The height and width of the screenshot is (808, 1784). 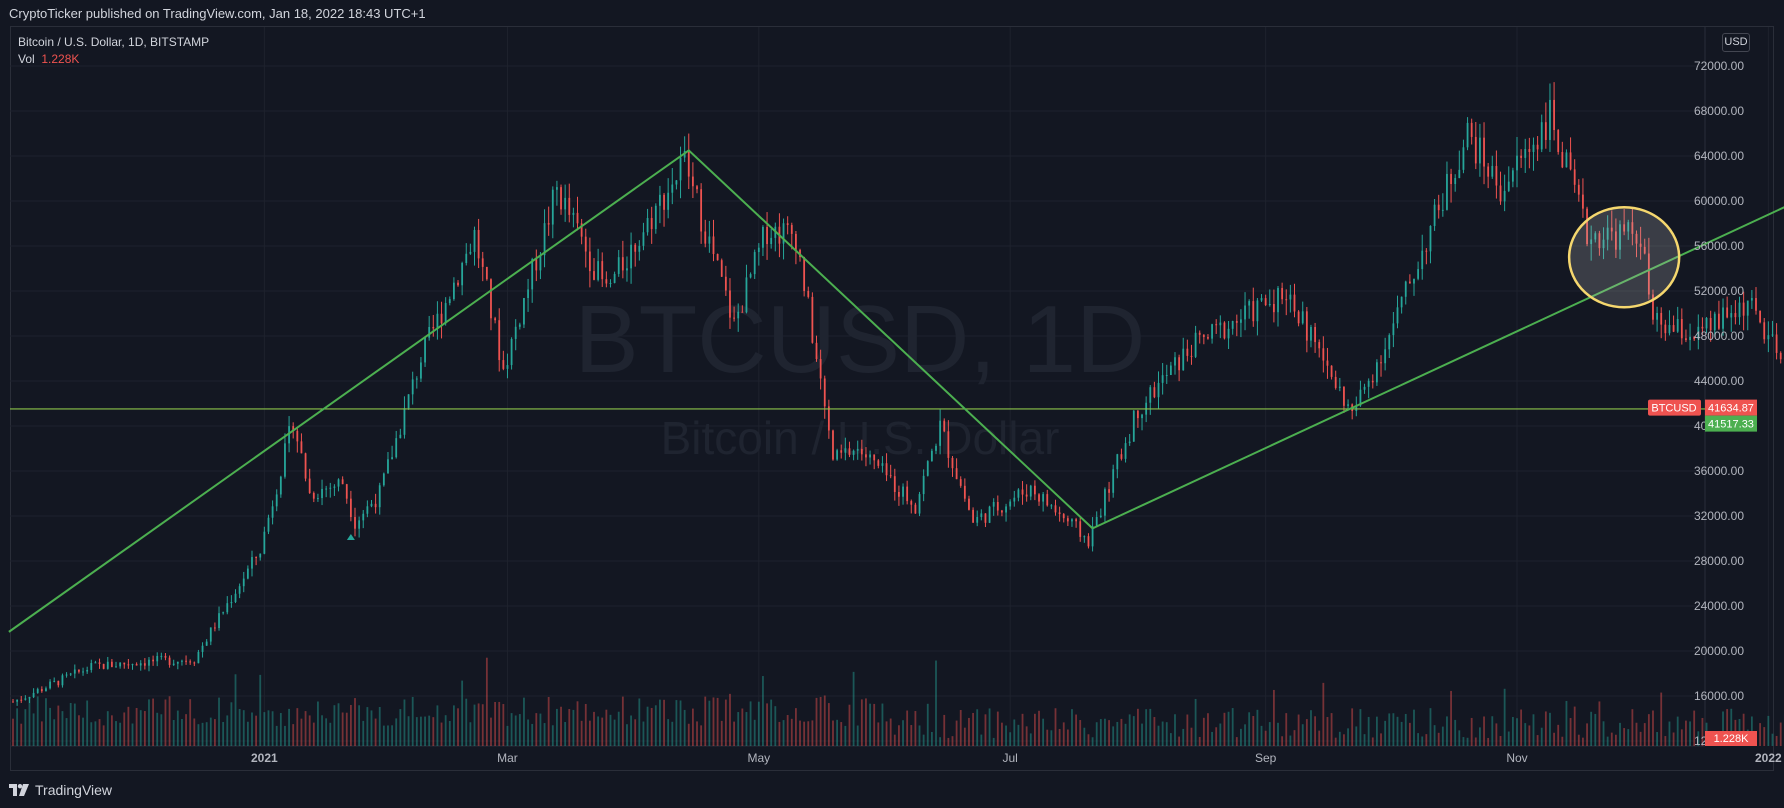 What do you see at coordinates (1017, 758) in the screenshot?
I see `time-axis: 2021MarMayJulSepNov2022MarMayJulSepNov` at bounding box center [1017, 758].